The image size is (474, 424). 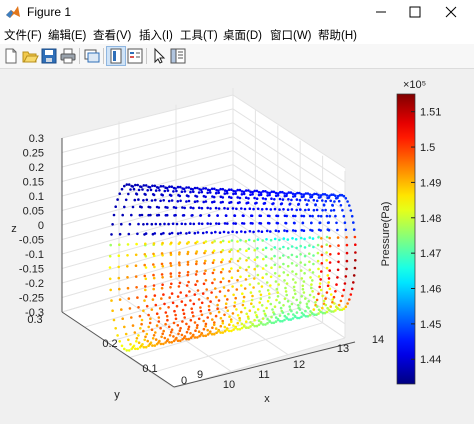 I want to click on menu-help: 帮助(H), so click(x=337, y=36).